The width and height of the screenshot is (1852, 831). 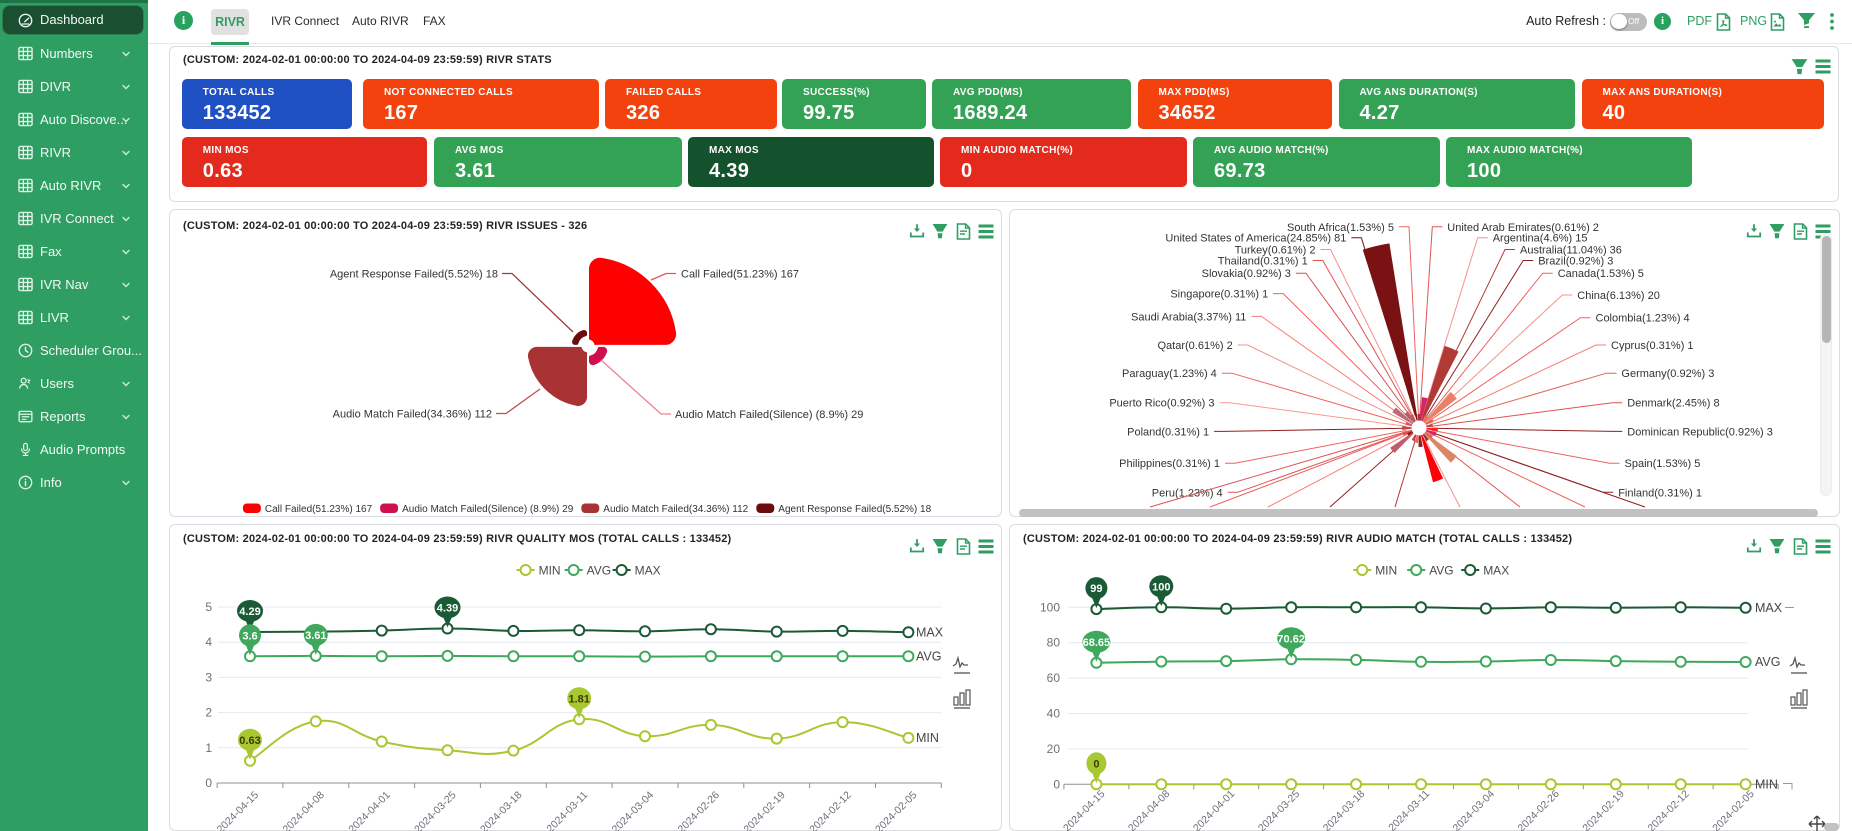 I want to click on svg-text: 80, so click(x=1054, y=643).